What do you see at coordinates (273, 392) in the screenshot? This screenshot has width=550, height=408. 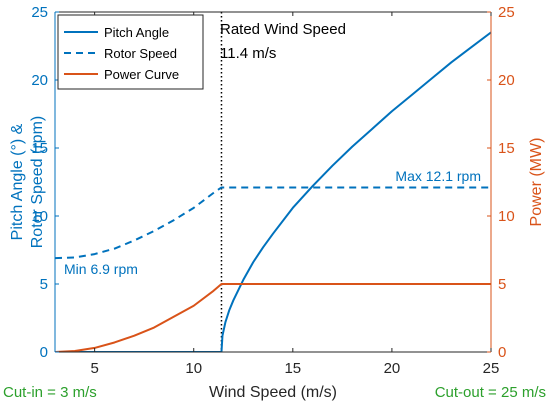 I see `x-axis-title: Wind Speed (m/s)` at bounding box center [273, 392].